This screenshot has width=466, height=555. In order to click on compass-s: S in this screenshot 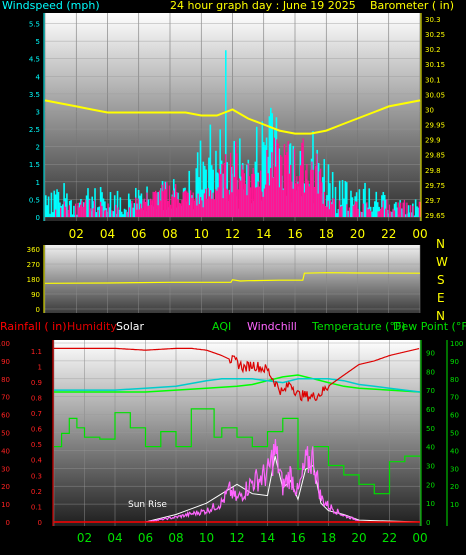, I will do `click(441, 280)`.